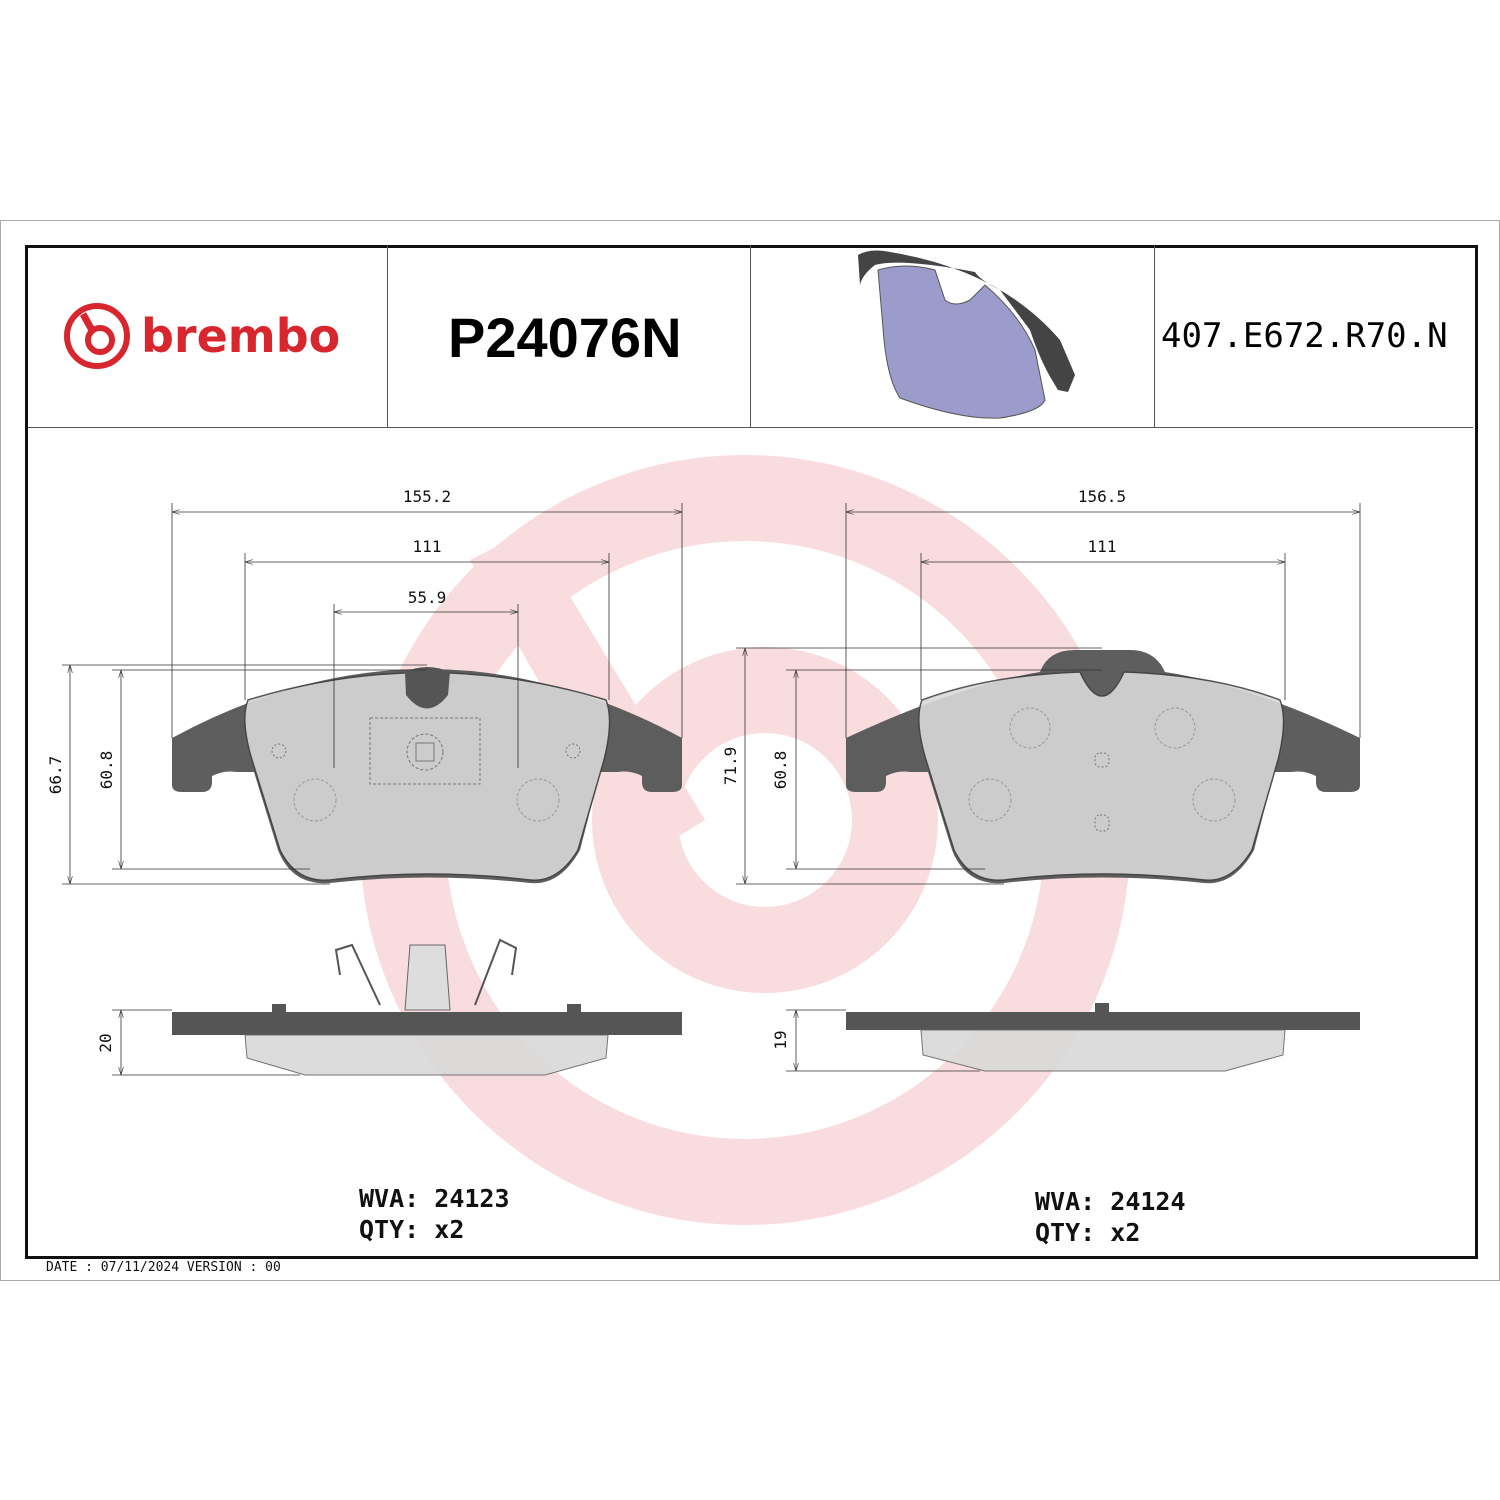 The image size is (1500, 1500). What do you see at coordinates (1103, 1037) in the screenshot?
I see `right-pad-side-view` at bounding box center [1103, 1037].